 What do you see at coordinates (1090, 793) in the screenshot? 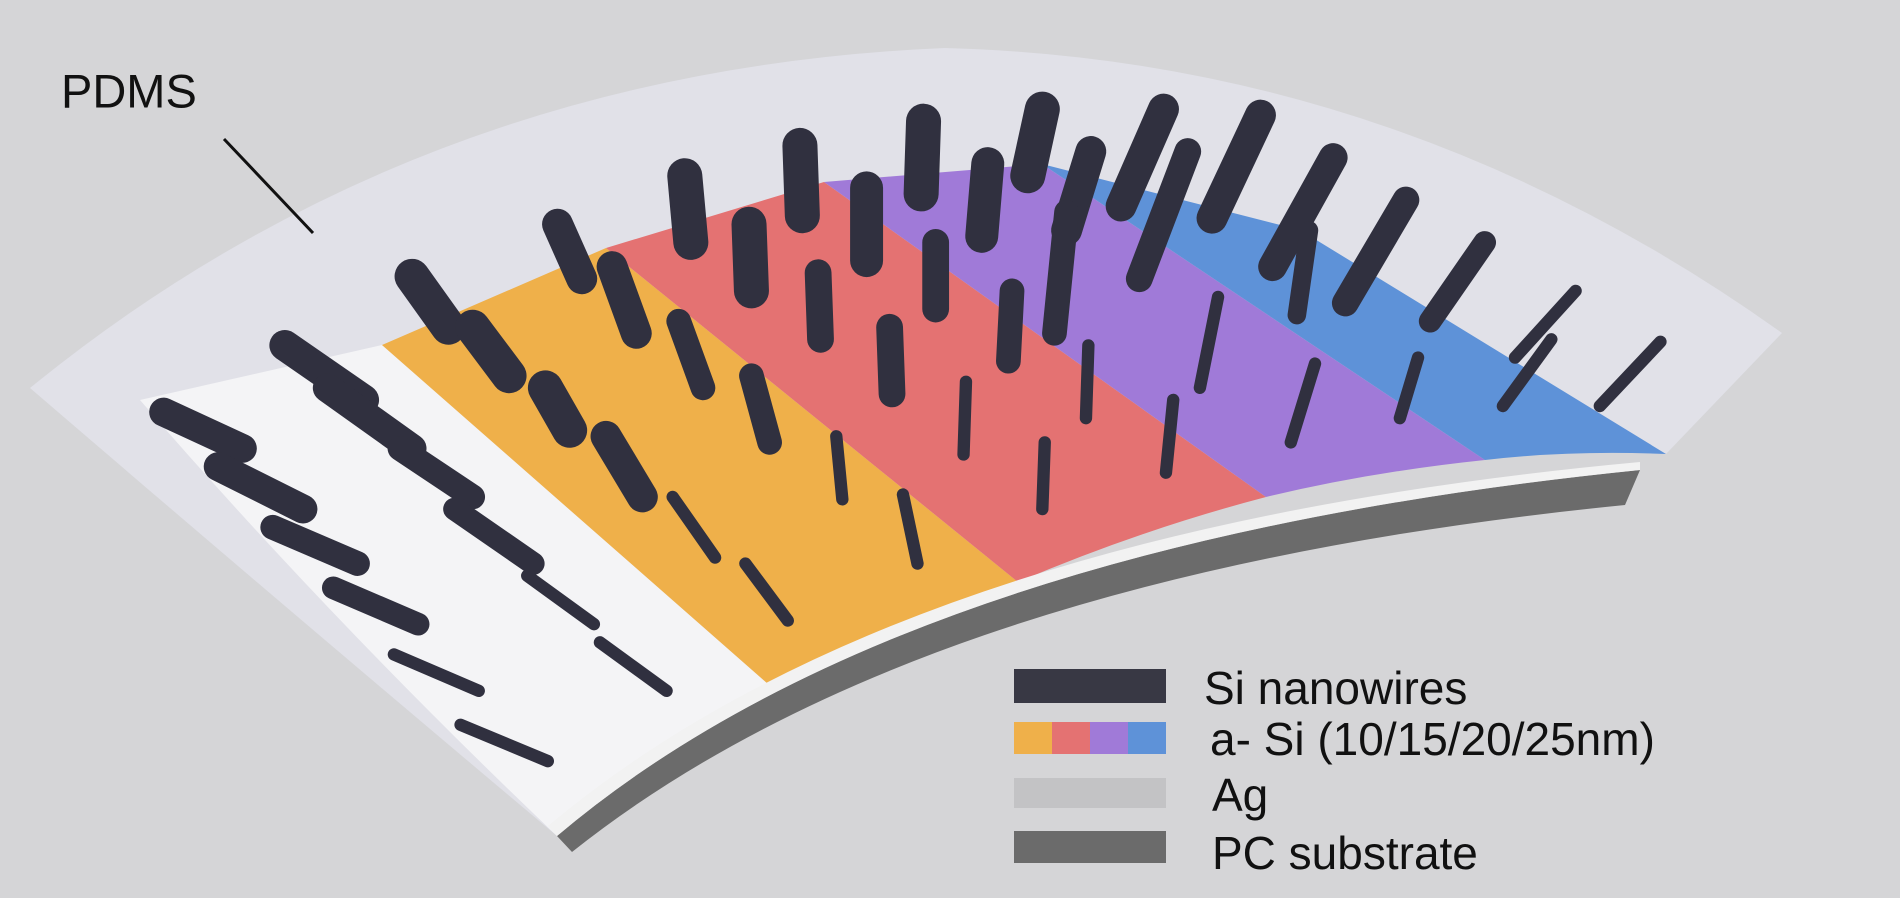
I see `swatch-ag` at bounding box center [1090, 793].